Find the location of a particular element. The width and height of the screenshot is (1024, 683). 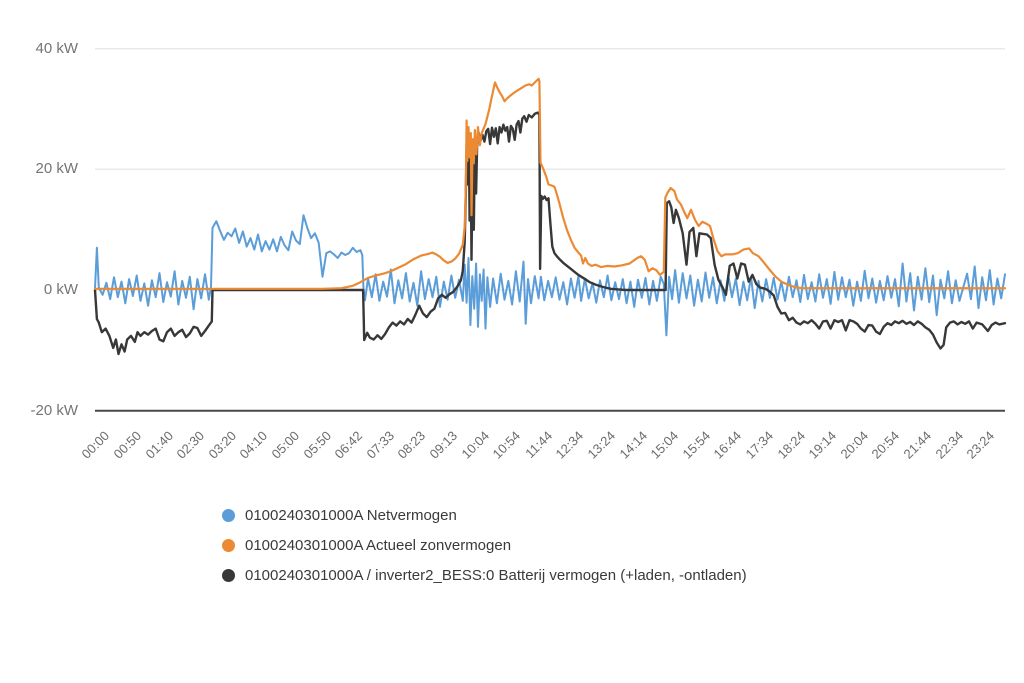

legend-dot-batterij-icon is located at coordinates (228, 575).